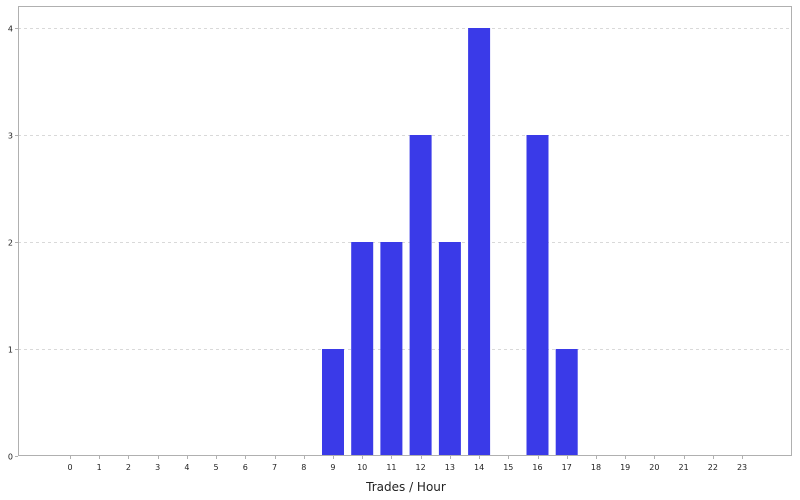  What do you see at coordinates (407, 464) in the screenshot?
I see `x-axis-ticks: 0 1 2 3 4 5 6 7 8 9 10 11 12 13 14 15 16 17 18 19 20 21 22 23` at bounding box center [407, 464].